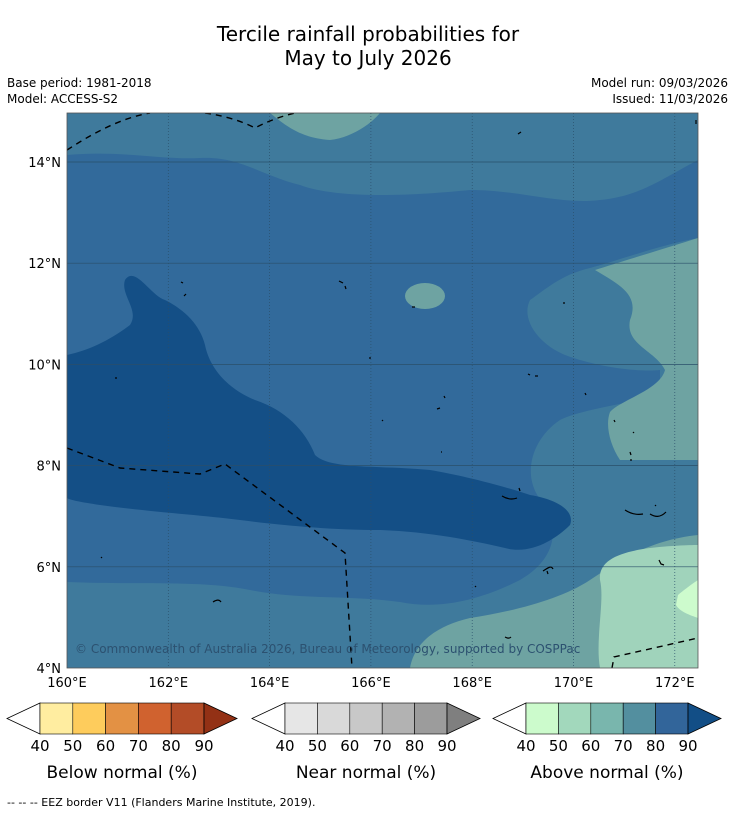 Image resolution: width=736 pixels, height=816 pixels. Describe the element at coordinates (169, 683) in the screenshot. I see `lon-tick-label: 162°E` at that location.